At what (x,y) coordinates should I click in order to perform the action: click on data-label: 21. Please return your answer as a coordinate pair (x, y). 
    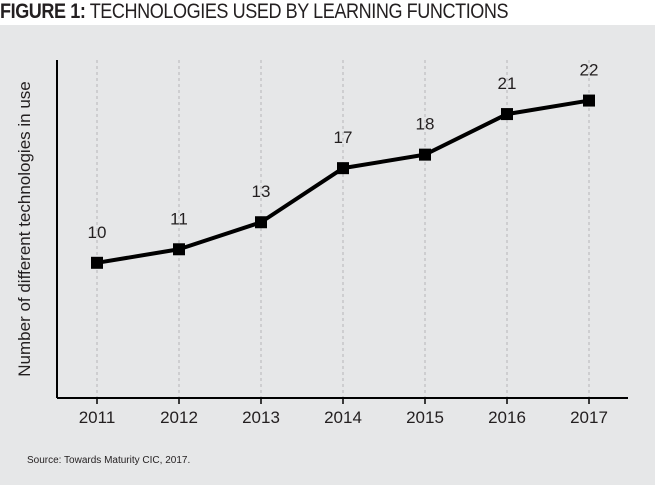
    Looking at the image, I should click on (507, 83).